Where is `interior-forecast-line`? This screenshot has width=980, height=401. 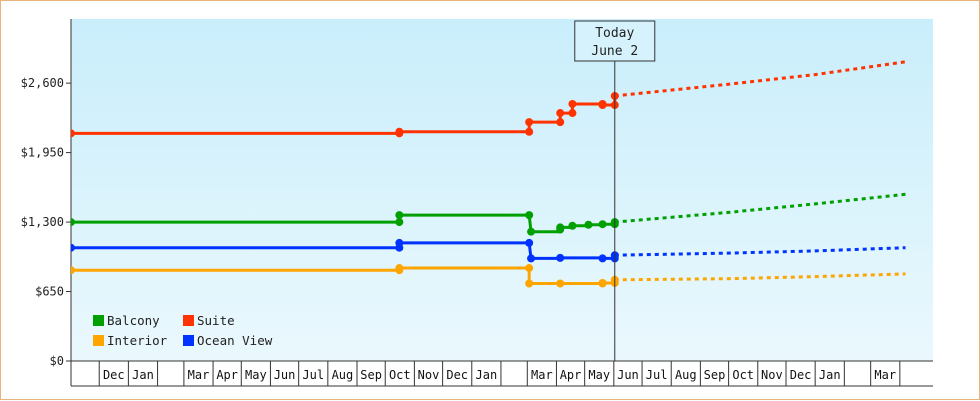
interior-forecast-line is located at coordinates (760, 277).